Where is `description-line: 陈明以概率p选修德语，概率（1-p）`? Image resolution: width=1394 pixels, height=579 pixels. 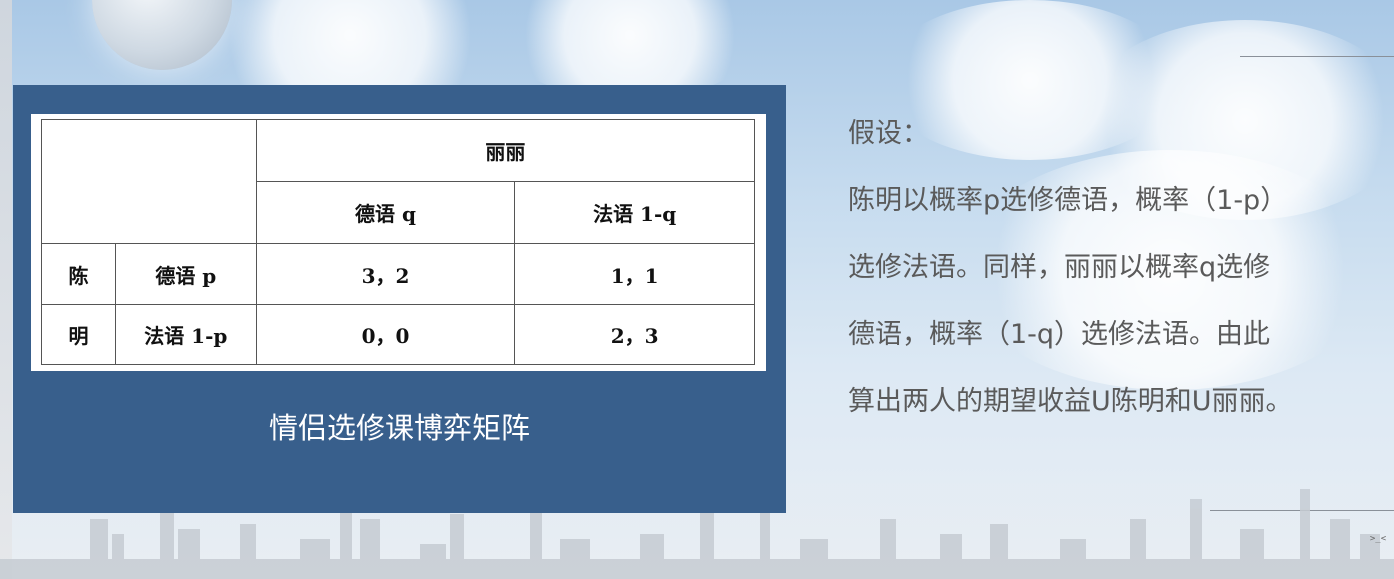 description-line: 陈明以概率p选修德语，概率（1-p） is located at coordinates (1068, 200).